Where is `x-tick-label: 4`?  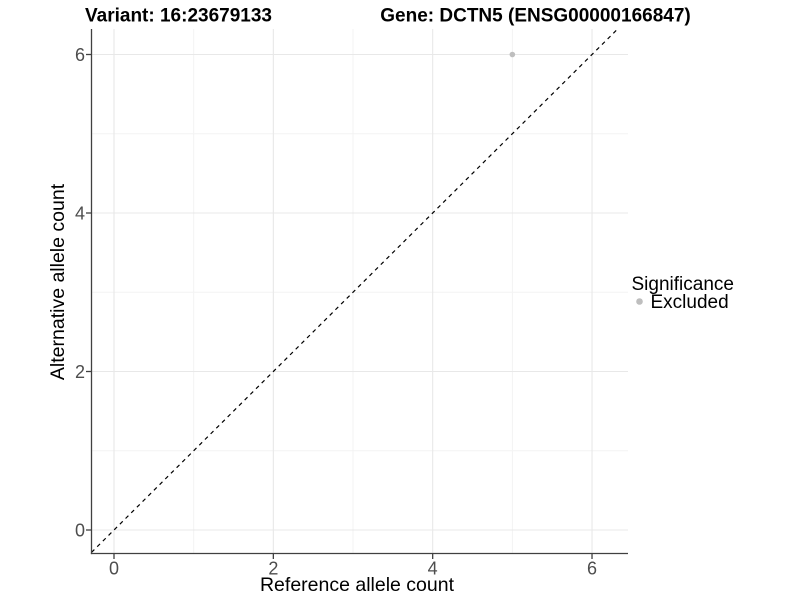
x-tick-label: 4 is located at coordinates (433, 569).